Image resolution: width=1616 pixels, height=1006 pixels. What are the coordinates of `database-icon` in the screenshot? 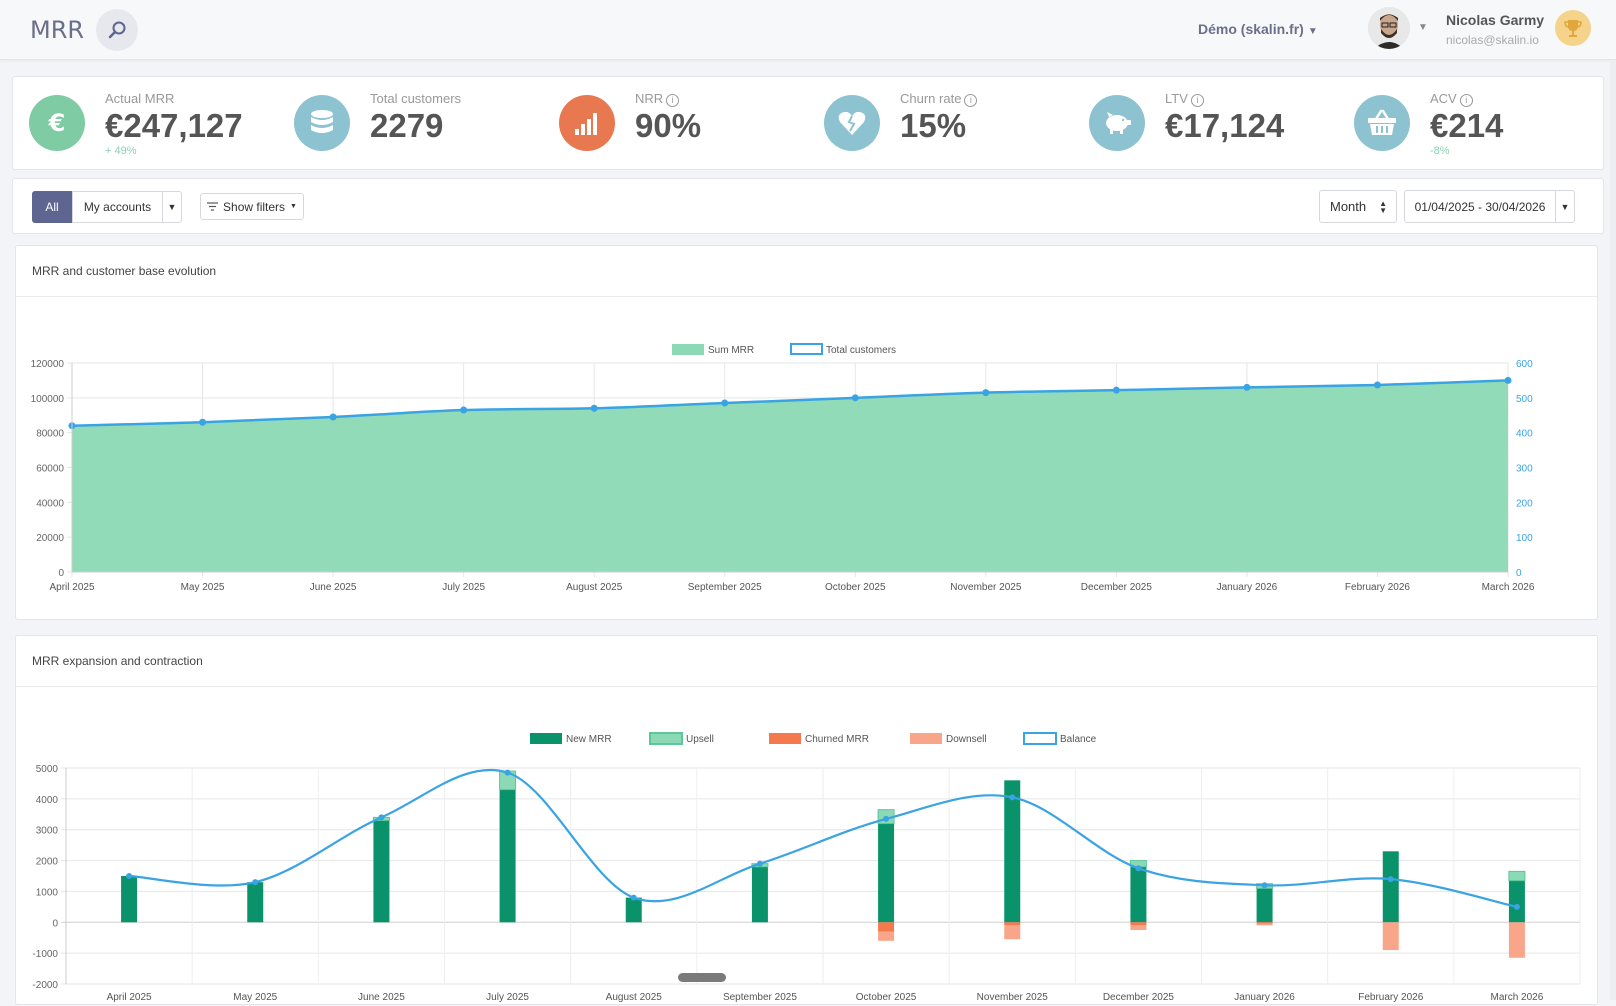 It's located at (322, 123).